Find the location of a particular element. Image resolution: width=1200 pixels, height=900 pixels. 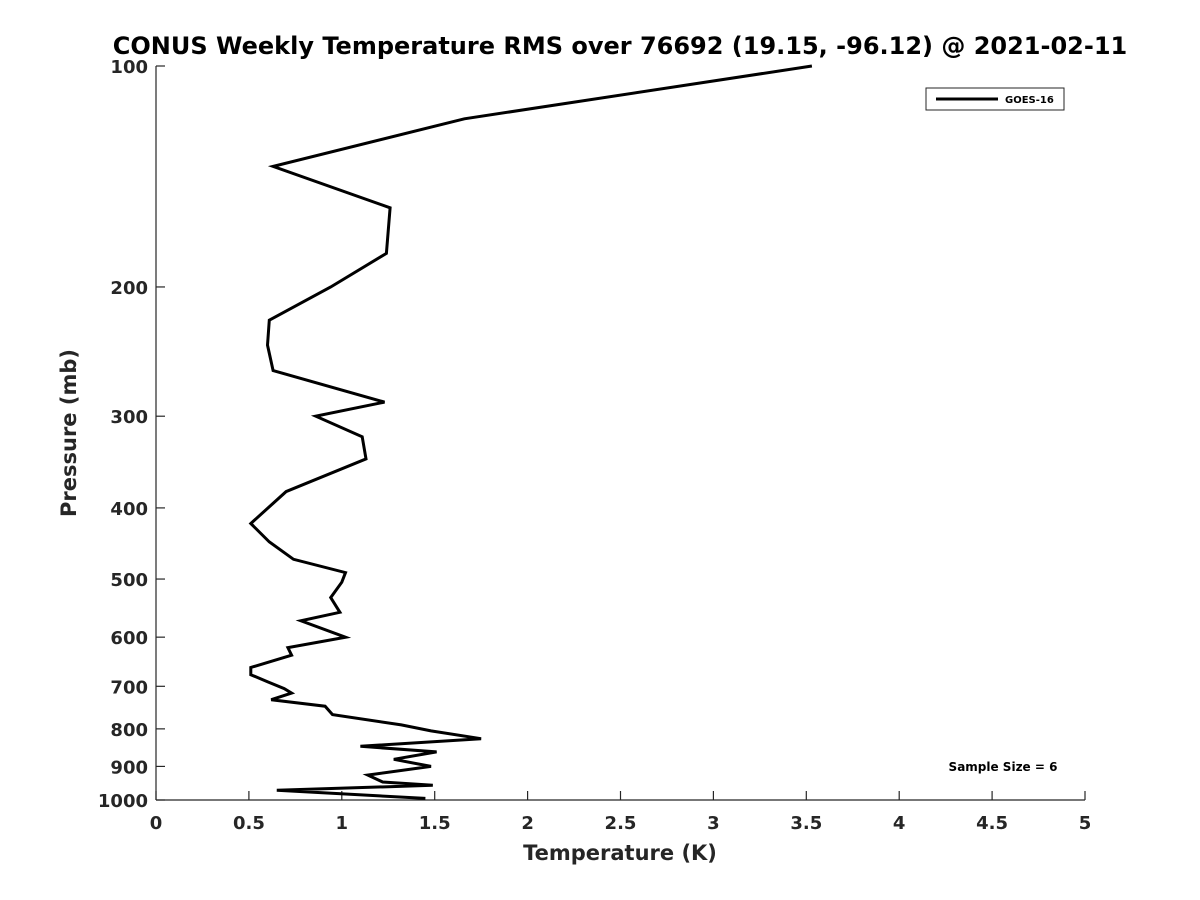

x-tick-label: 0 is located at coordinates (156, 823).